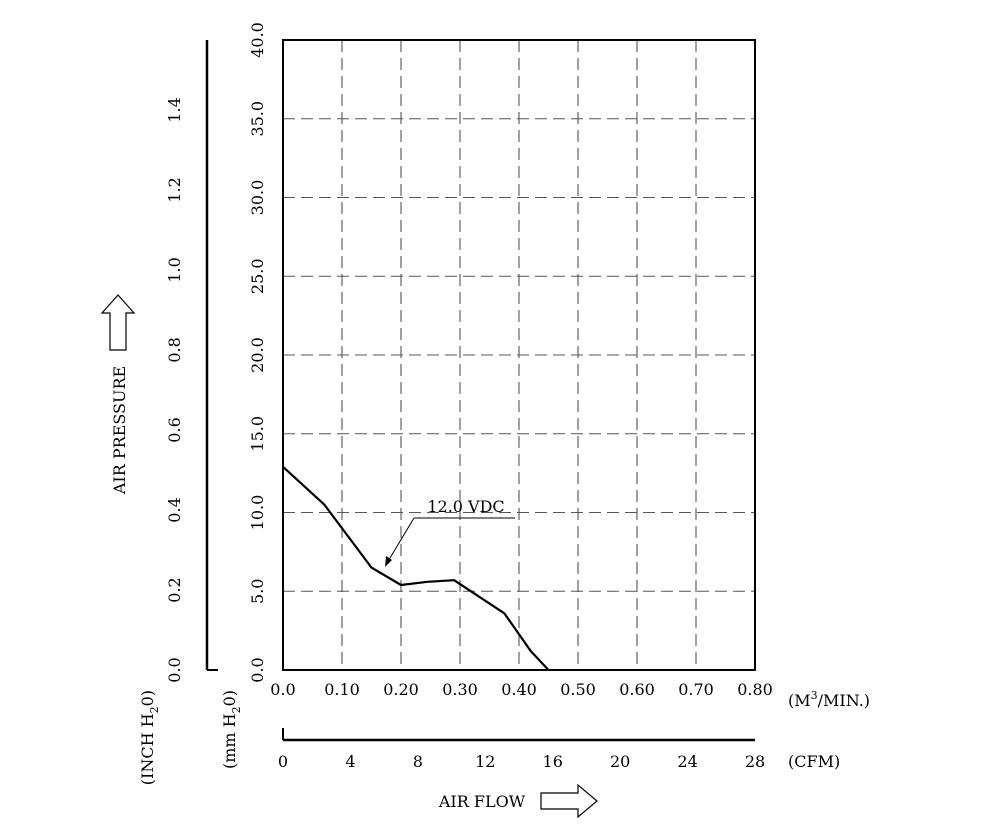 This screenshot has height=824, width=1000. Describe the element at coordinates (637, 689) in the screenshot. I see `x-tick-label: 0.60` at that location.